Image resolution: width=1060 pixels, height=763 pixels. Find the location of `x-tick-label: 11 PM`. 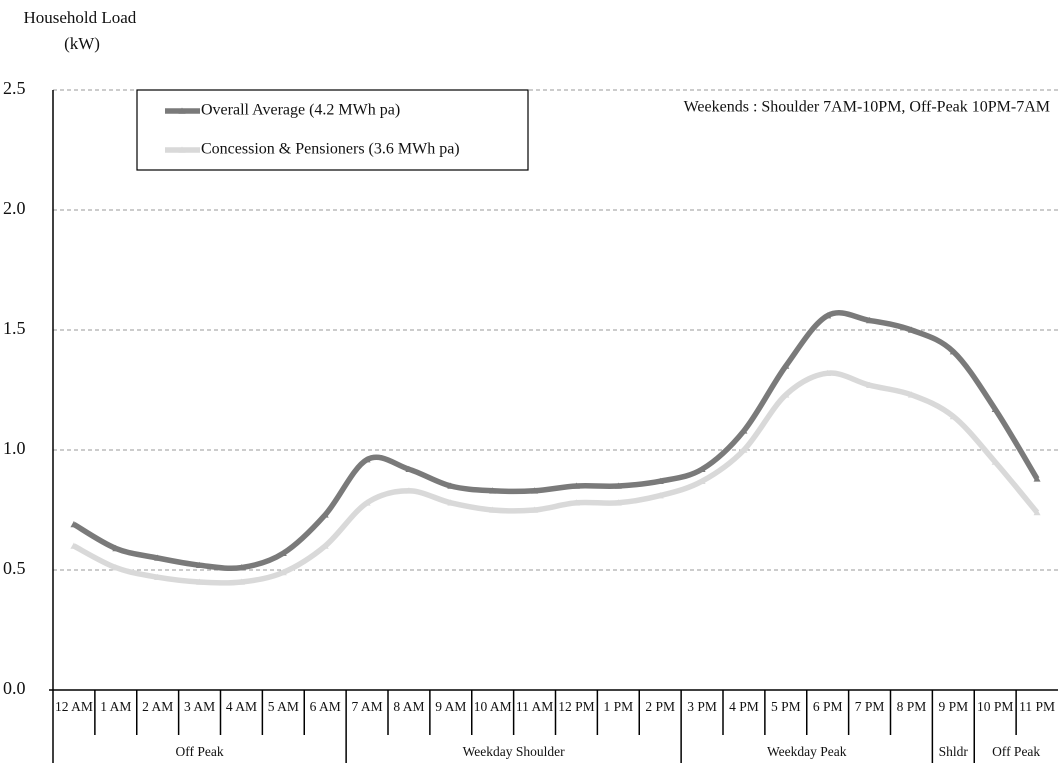

x-tick-label: 11 PM is located at coordinates (1037, 706).